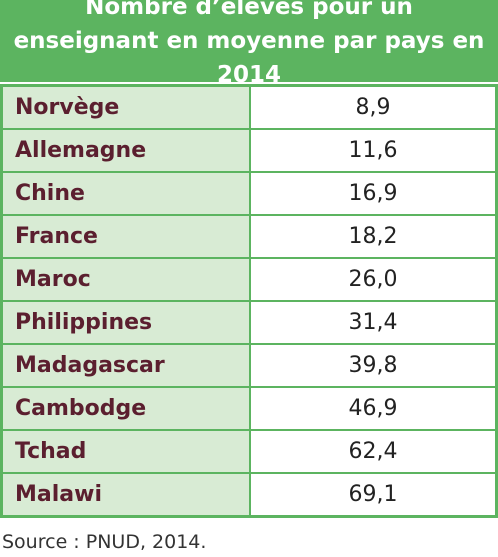  I want to click on table-row: Norvège 8,9, so click(249, 107).